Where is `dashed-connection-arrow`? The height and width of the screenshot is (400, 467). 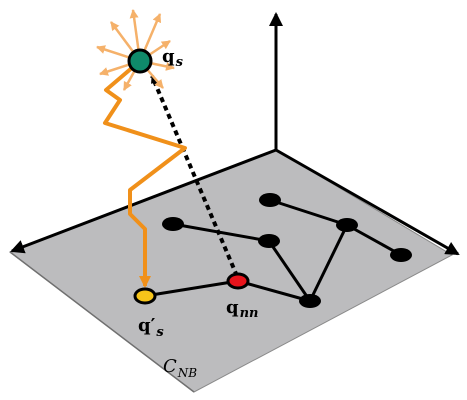
dashed-connection-arrow is located at coordinates (194, 176).